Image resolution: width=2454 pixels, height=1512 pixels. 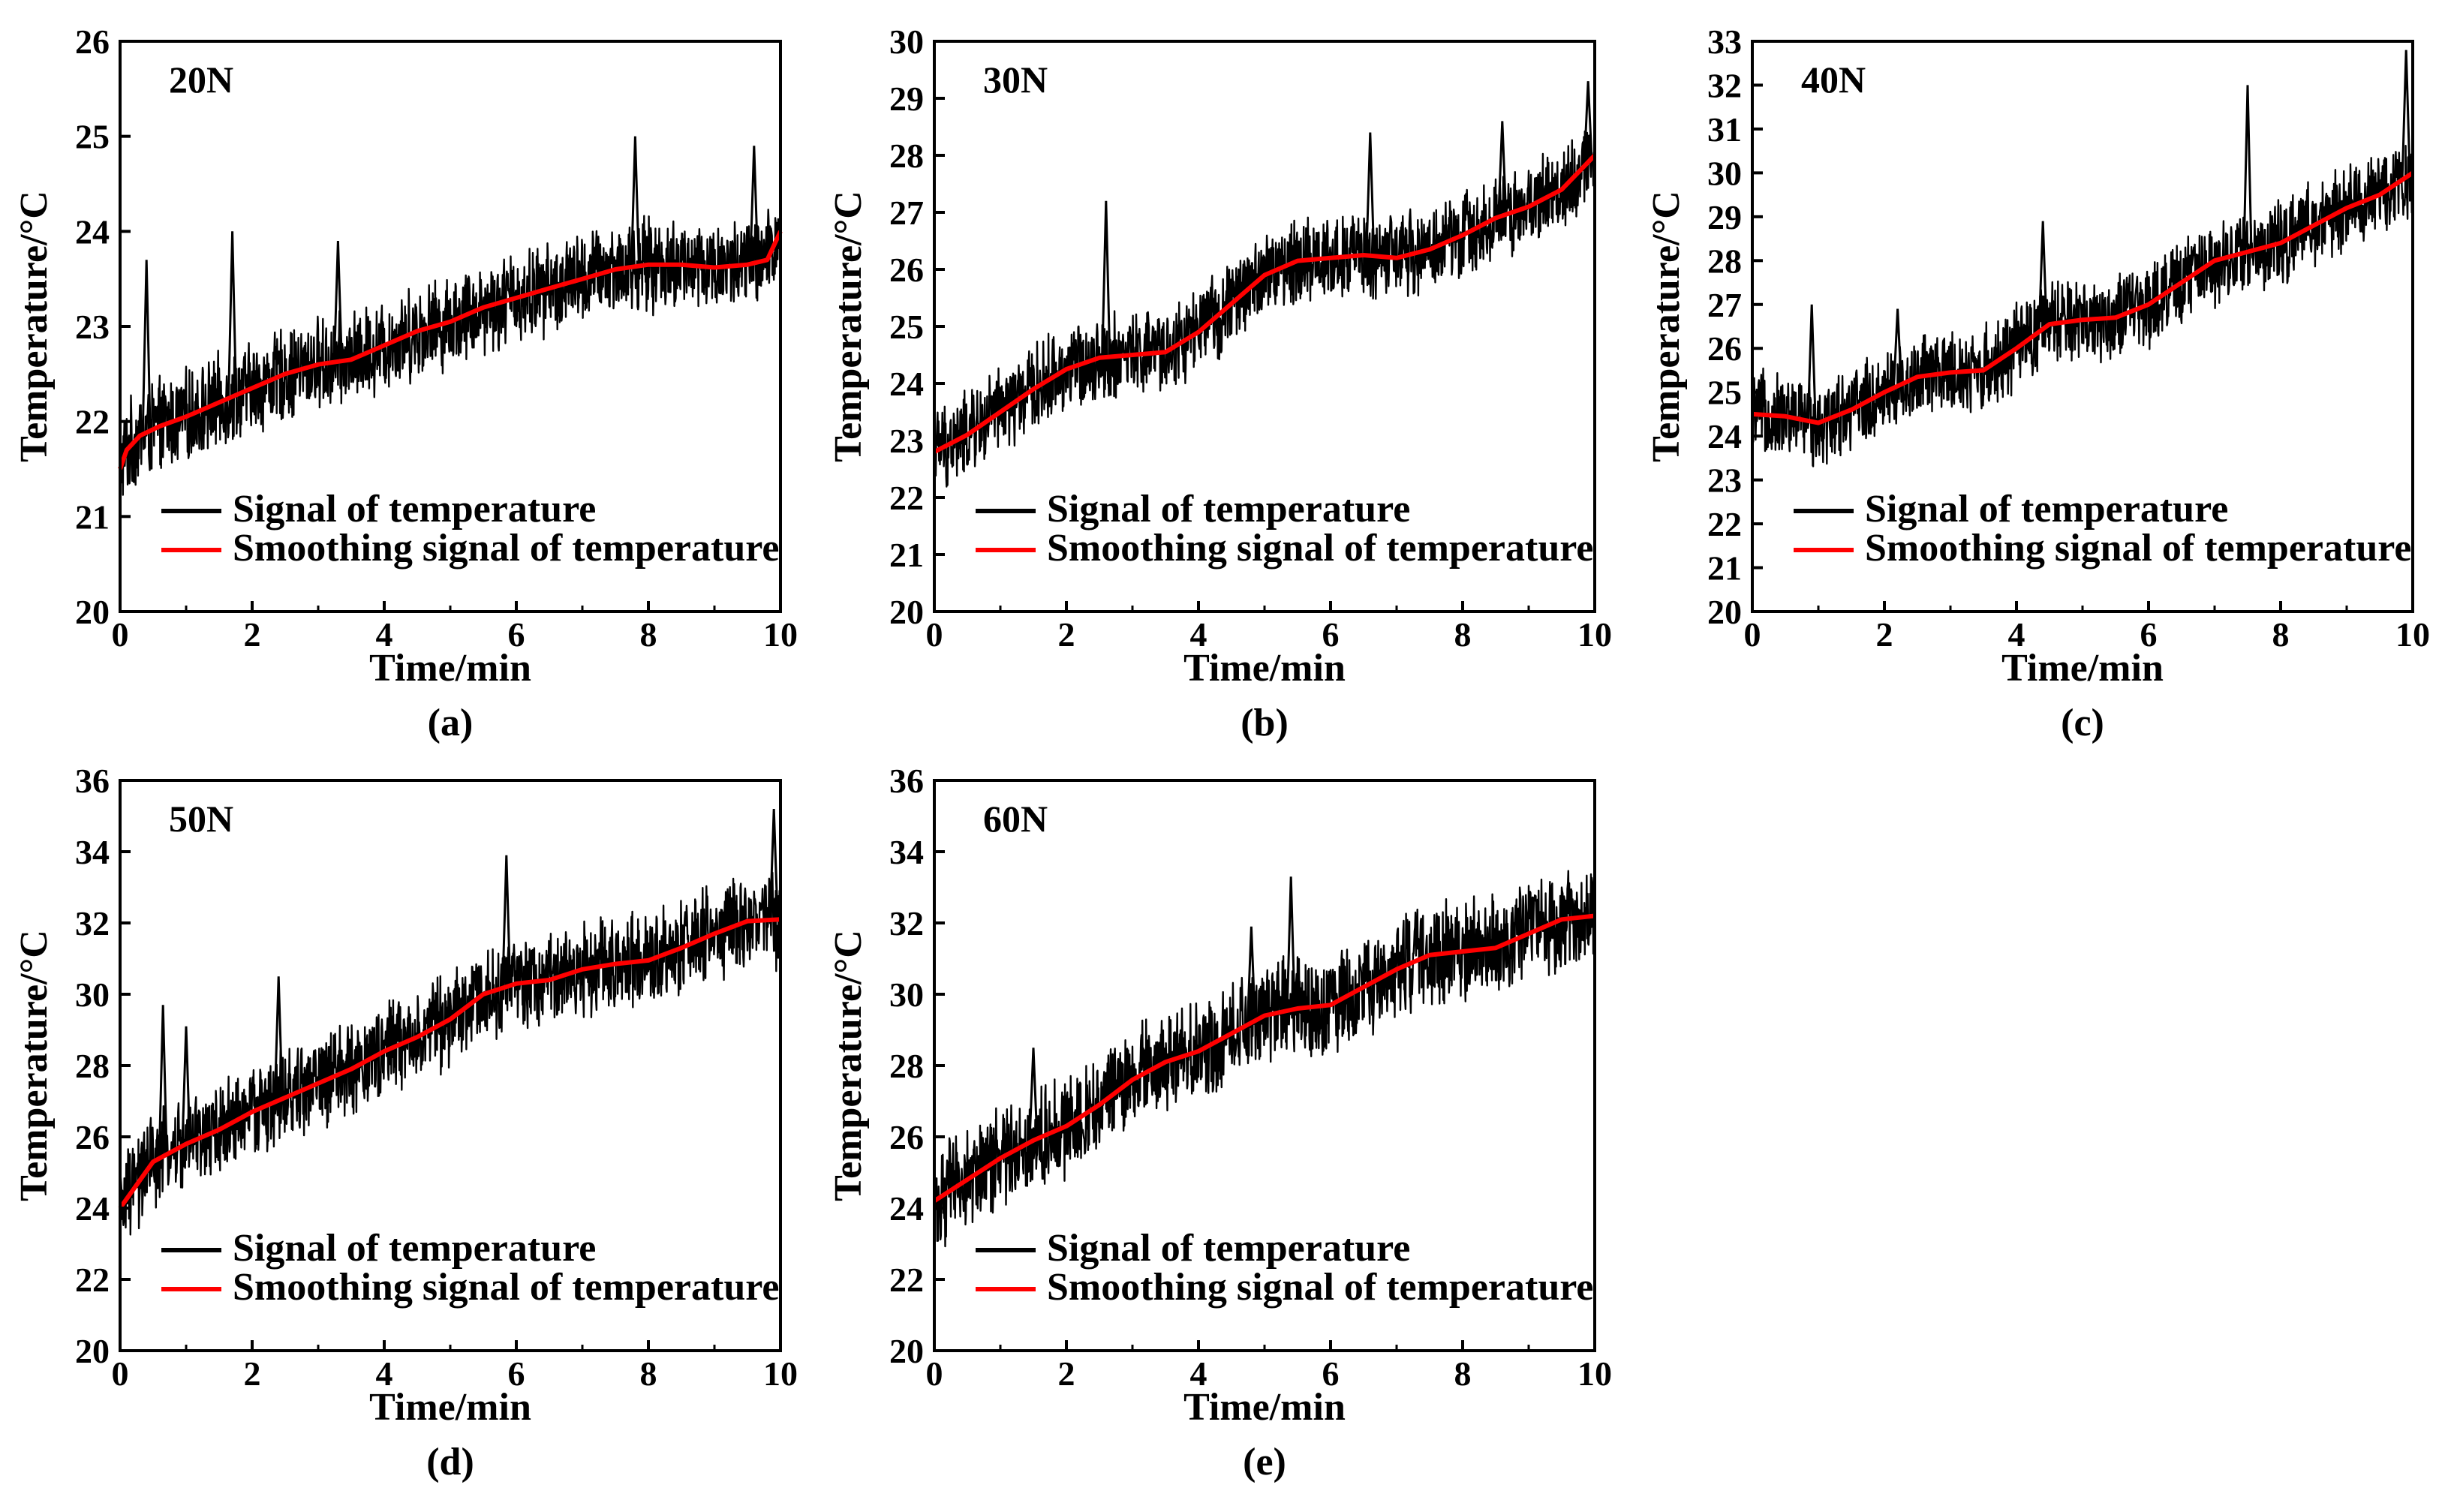 What do you see at coordinates (1265, 723) in the screenshot?
I see `panel-tag: (b)` at bounding box center [1265, 723].